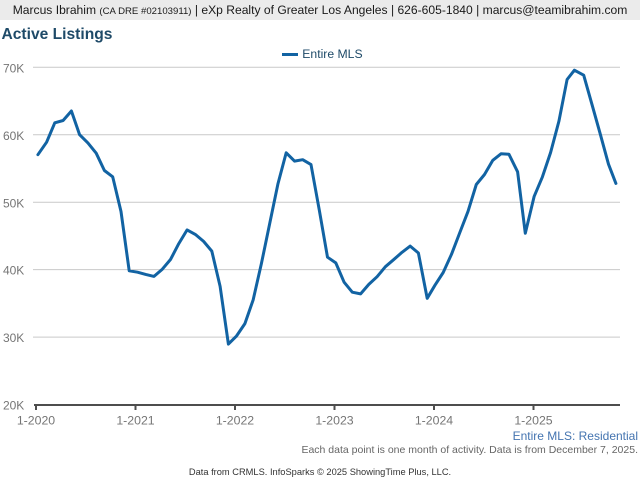 The height and width of the screenshot is (480, 640). Describe the element at coordinates (13, 136) in the screenshot. I see `svg-text: 60K` at that location.